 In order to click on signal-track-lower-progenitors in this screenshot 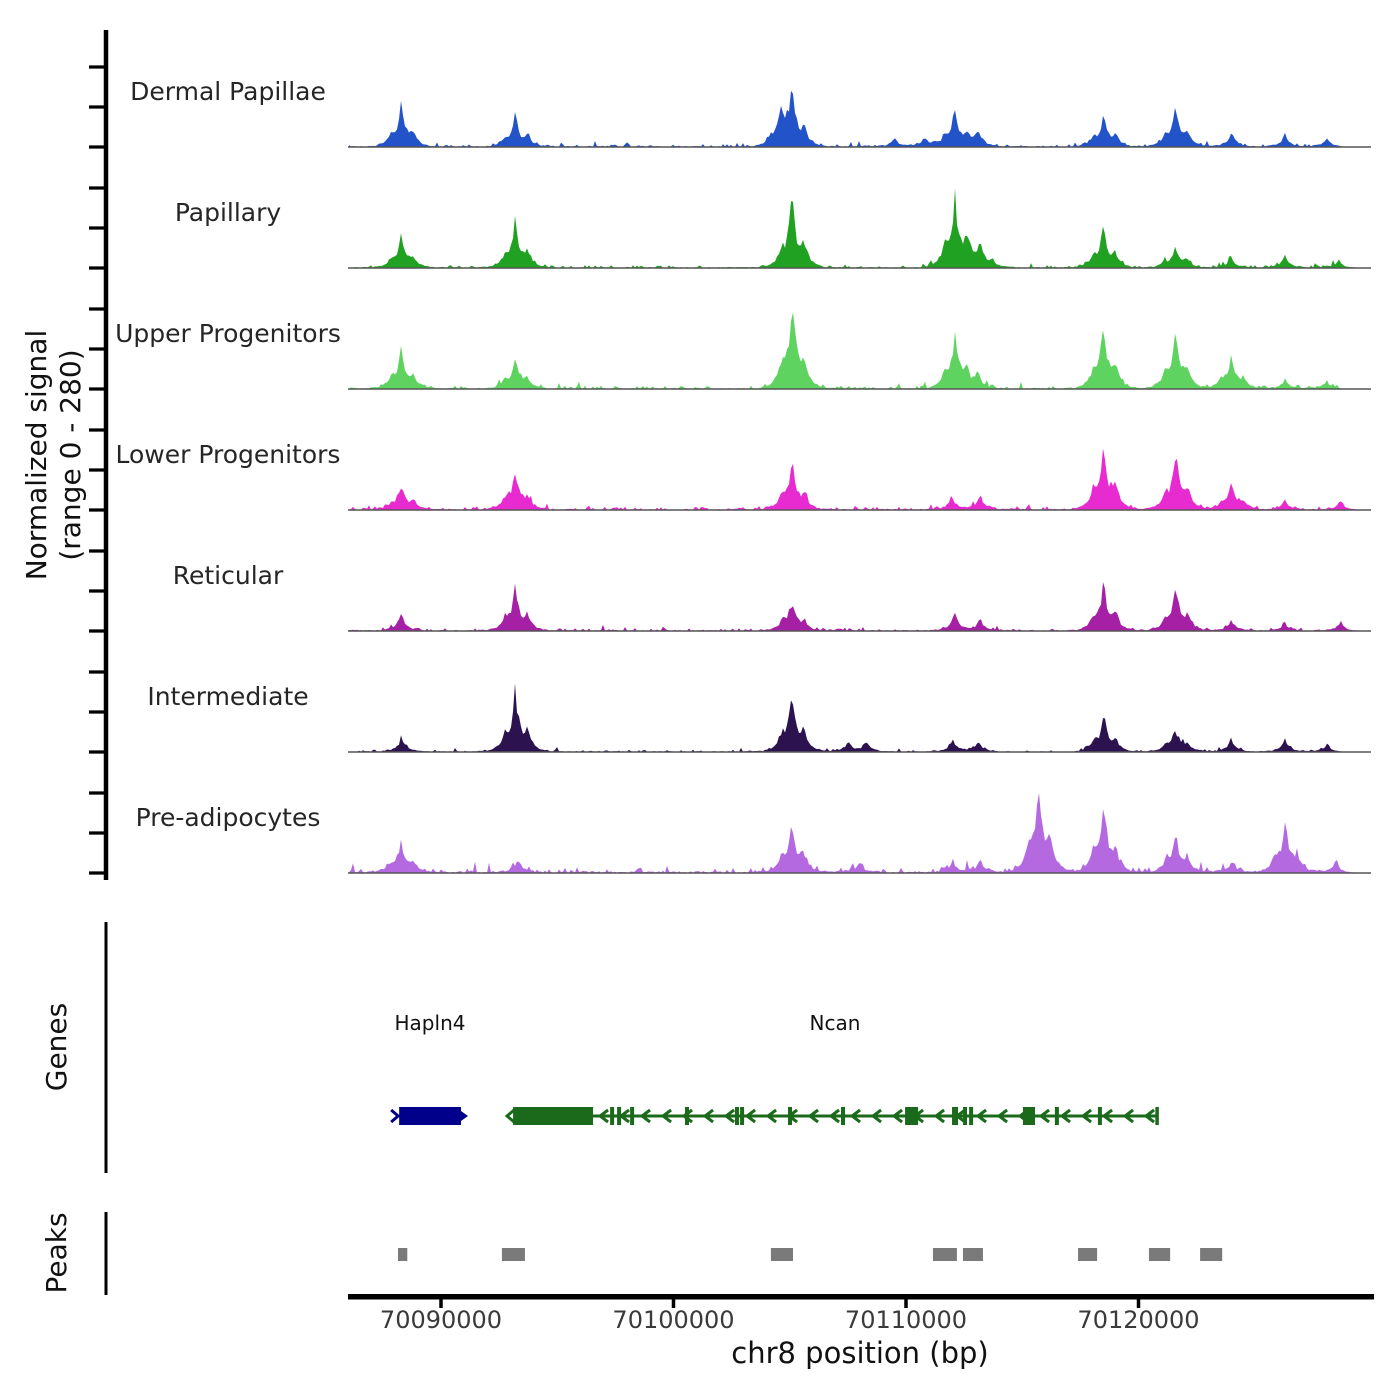, I will do `click(859, 479)`.